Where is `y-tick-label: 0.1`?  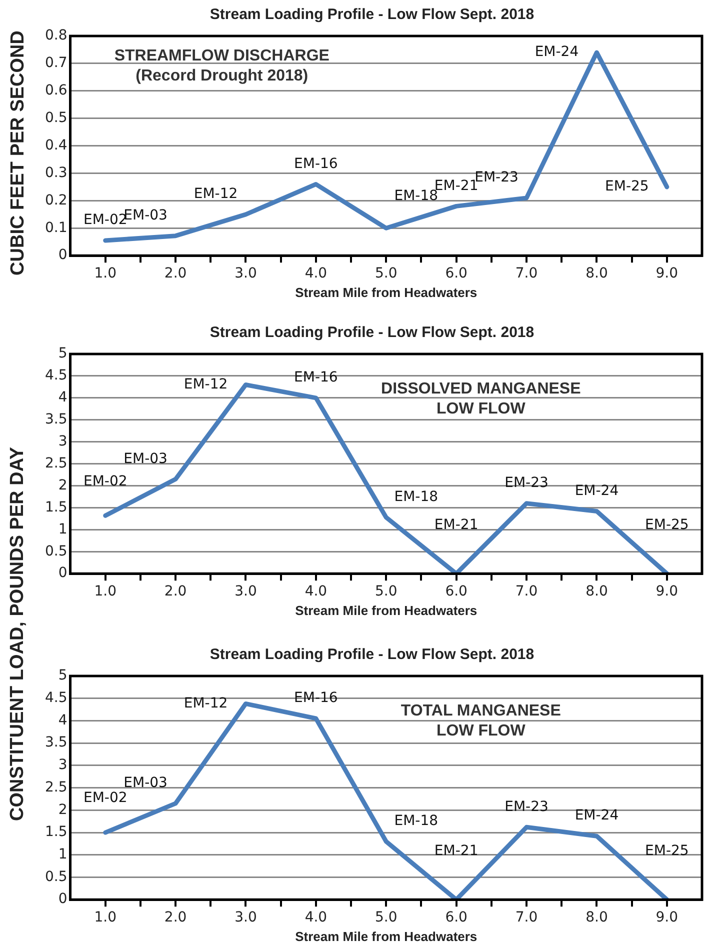 y-tick-label: 0.1 is located at coordinates (56, 228).